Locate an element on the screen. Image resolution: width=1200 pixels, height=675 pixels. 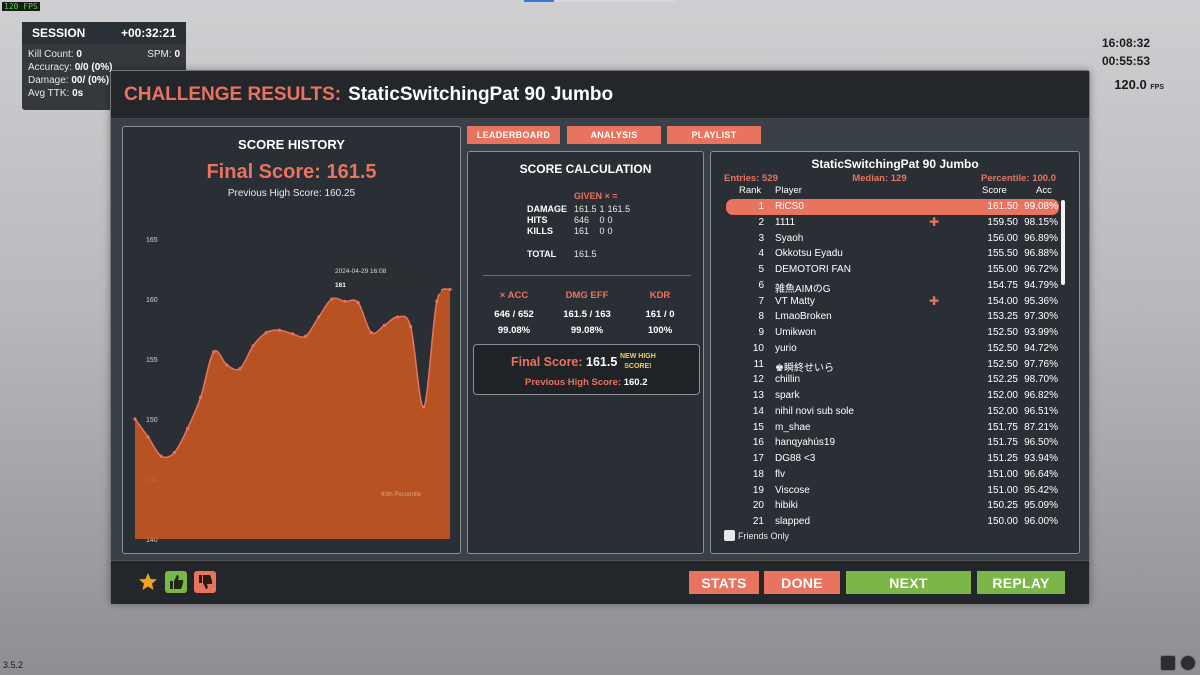
leaderboard-row: 16 hanqyahús19 151.75 96.50% is located at coordinates (892, 443).